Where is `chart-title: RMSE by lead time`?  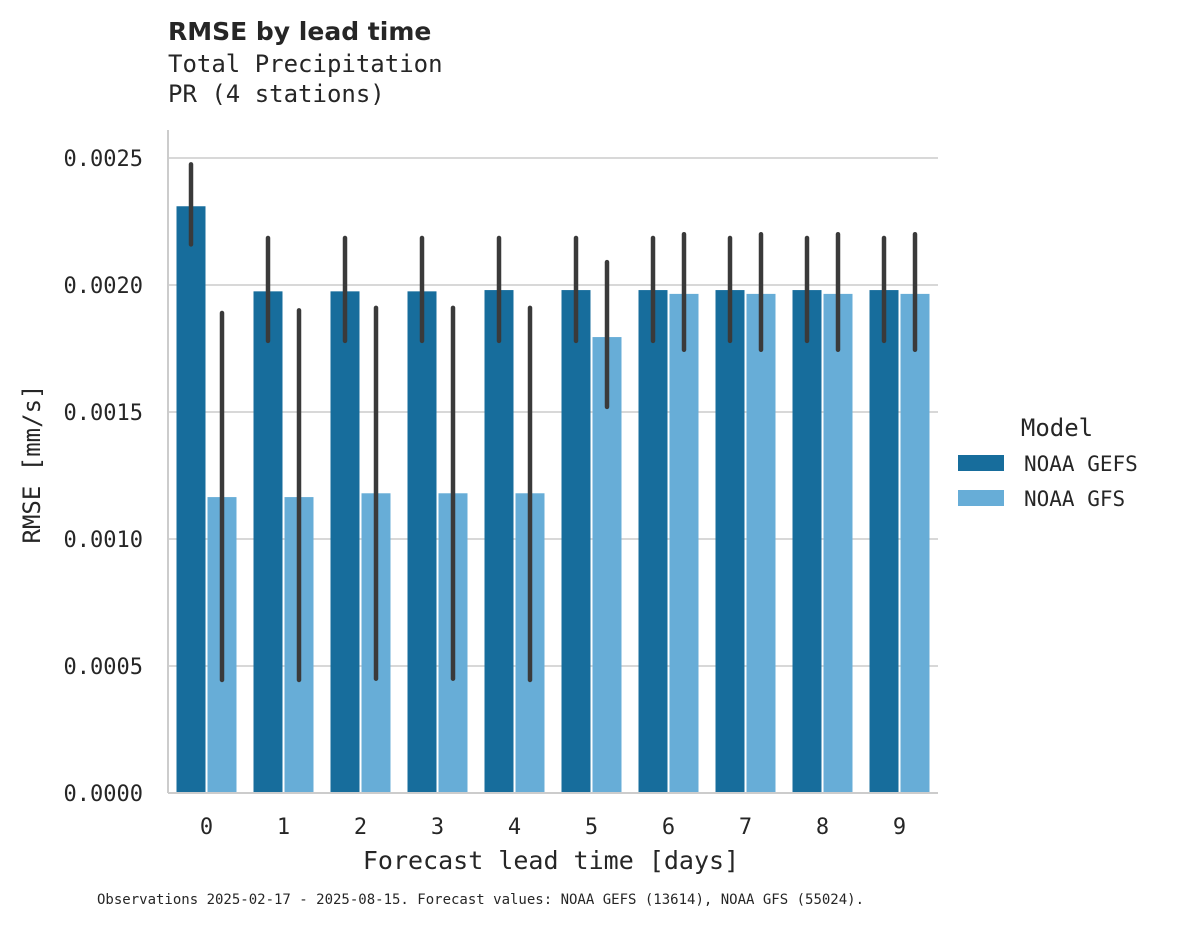 chart-title: RMSE by lead time is located at coordinates (300, 31).